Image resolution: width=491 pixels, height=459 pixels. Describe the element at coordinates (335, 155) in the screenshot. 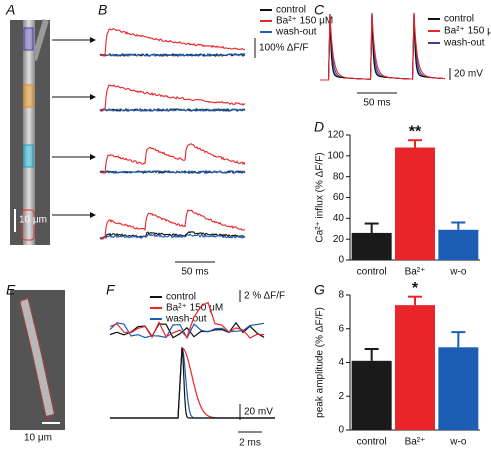

I see `y-tick-label: 100` at that location.